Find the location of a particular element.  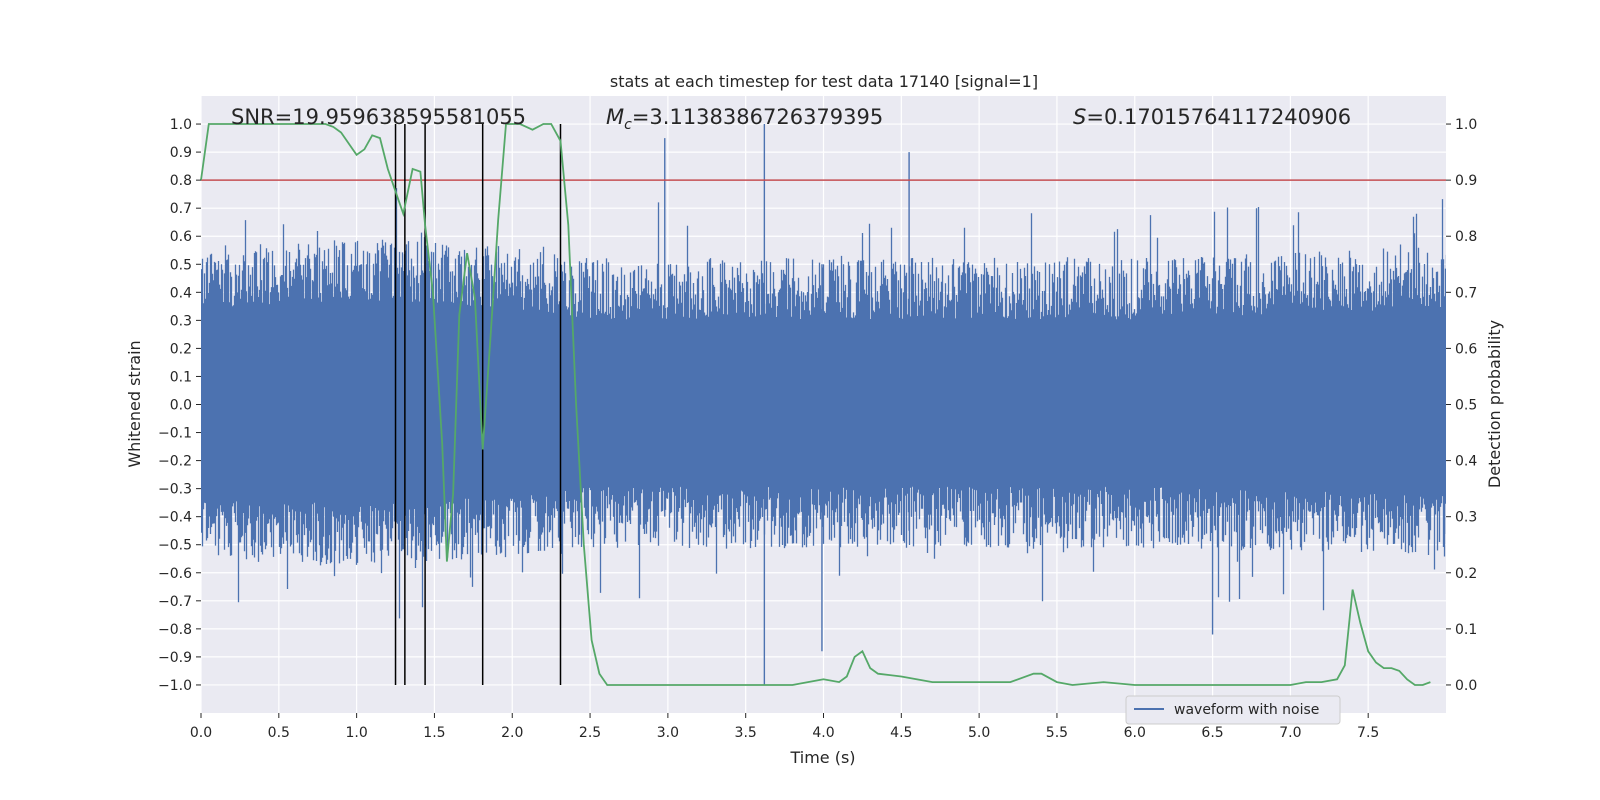

y-tick-label-20: −1.0 is located at coordinates (175, 686).